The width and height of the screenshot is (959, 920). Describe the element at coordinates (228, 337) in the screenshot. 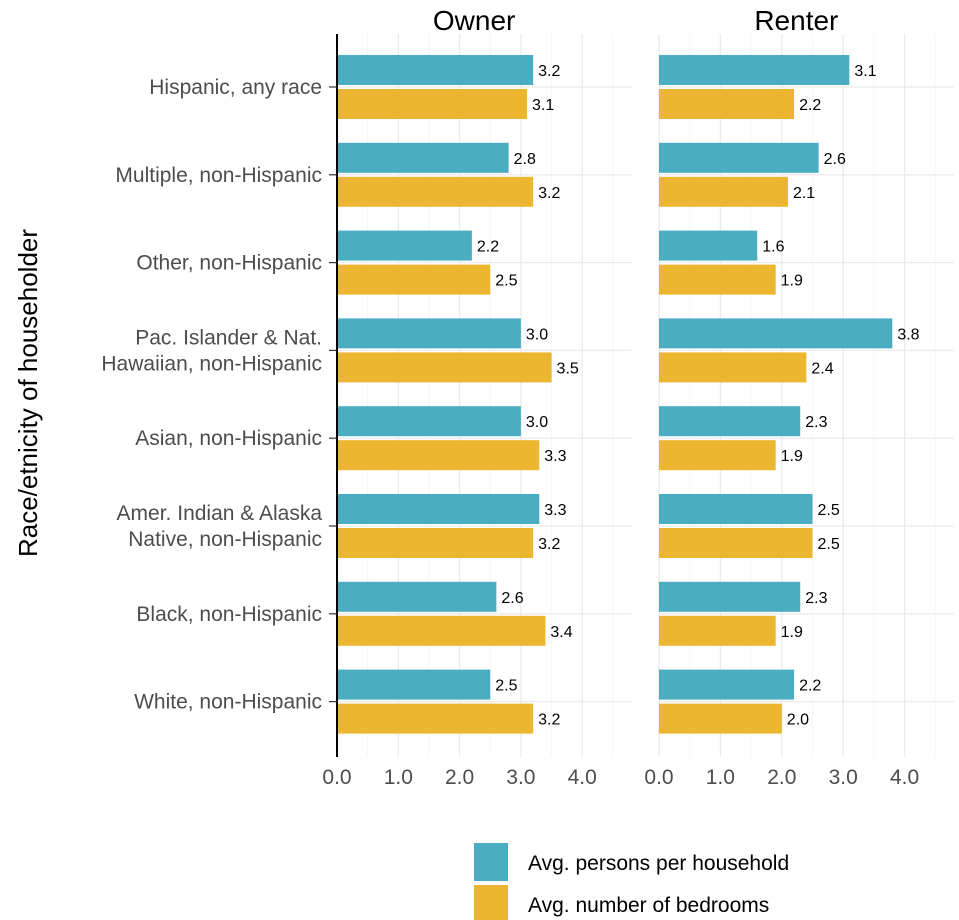

I see `category-label: Pac. Islander & Nat.` at that location.